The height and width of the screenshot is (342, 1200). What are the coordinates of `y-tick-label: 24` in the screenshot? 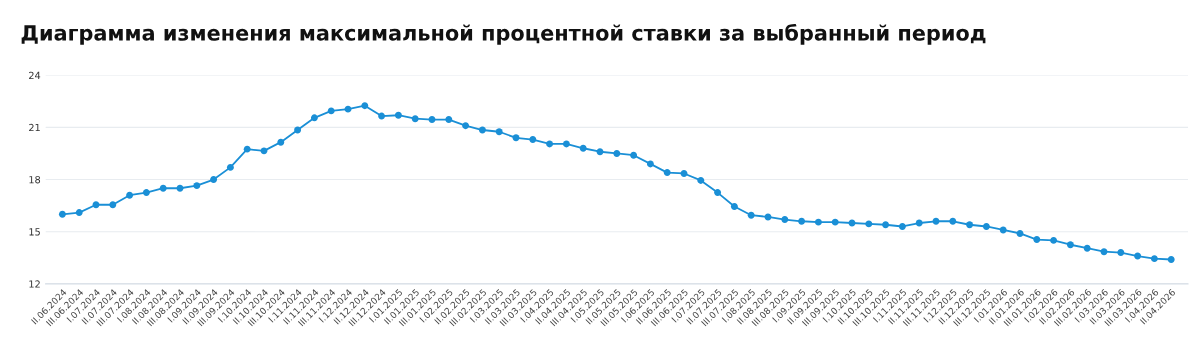 It's located at (35, 75).